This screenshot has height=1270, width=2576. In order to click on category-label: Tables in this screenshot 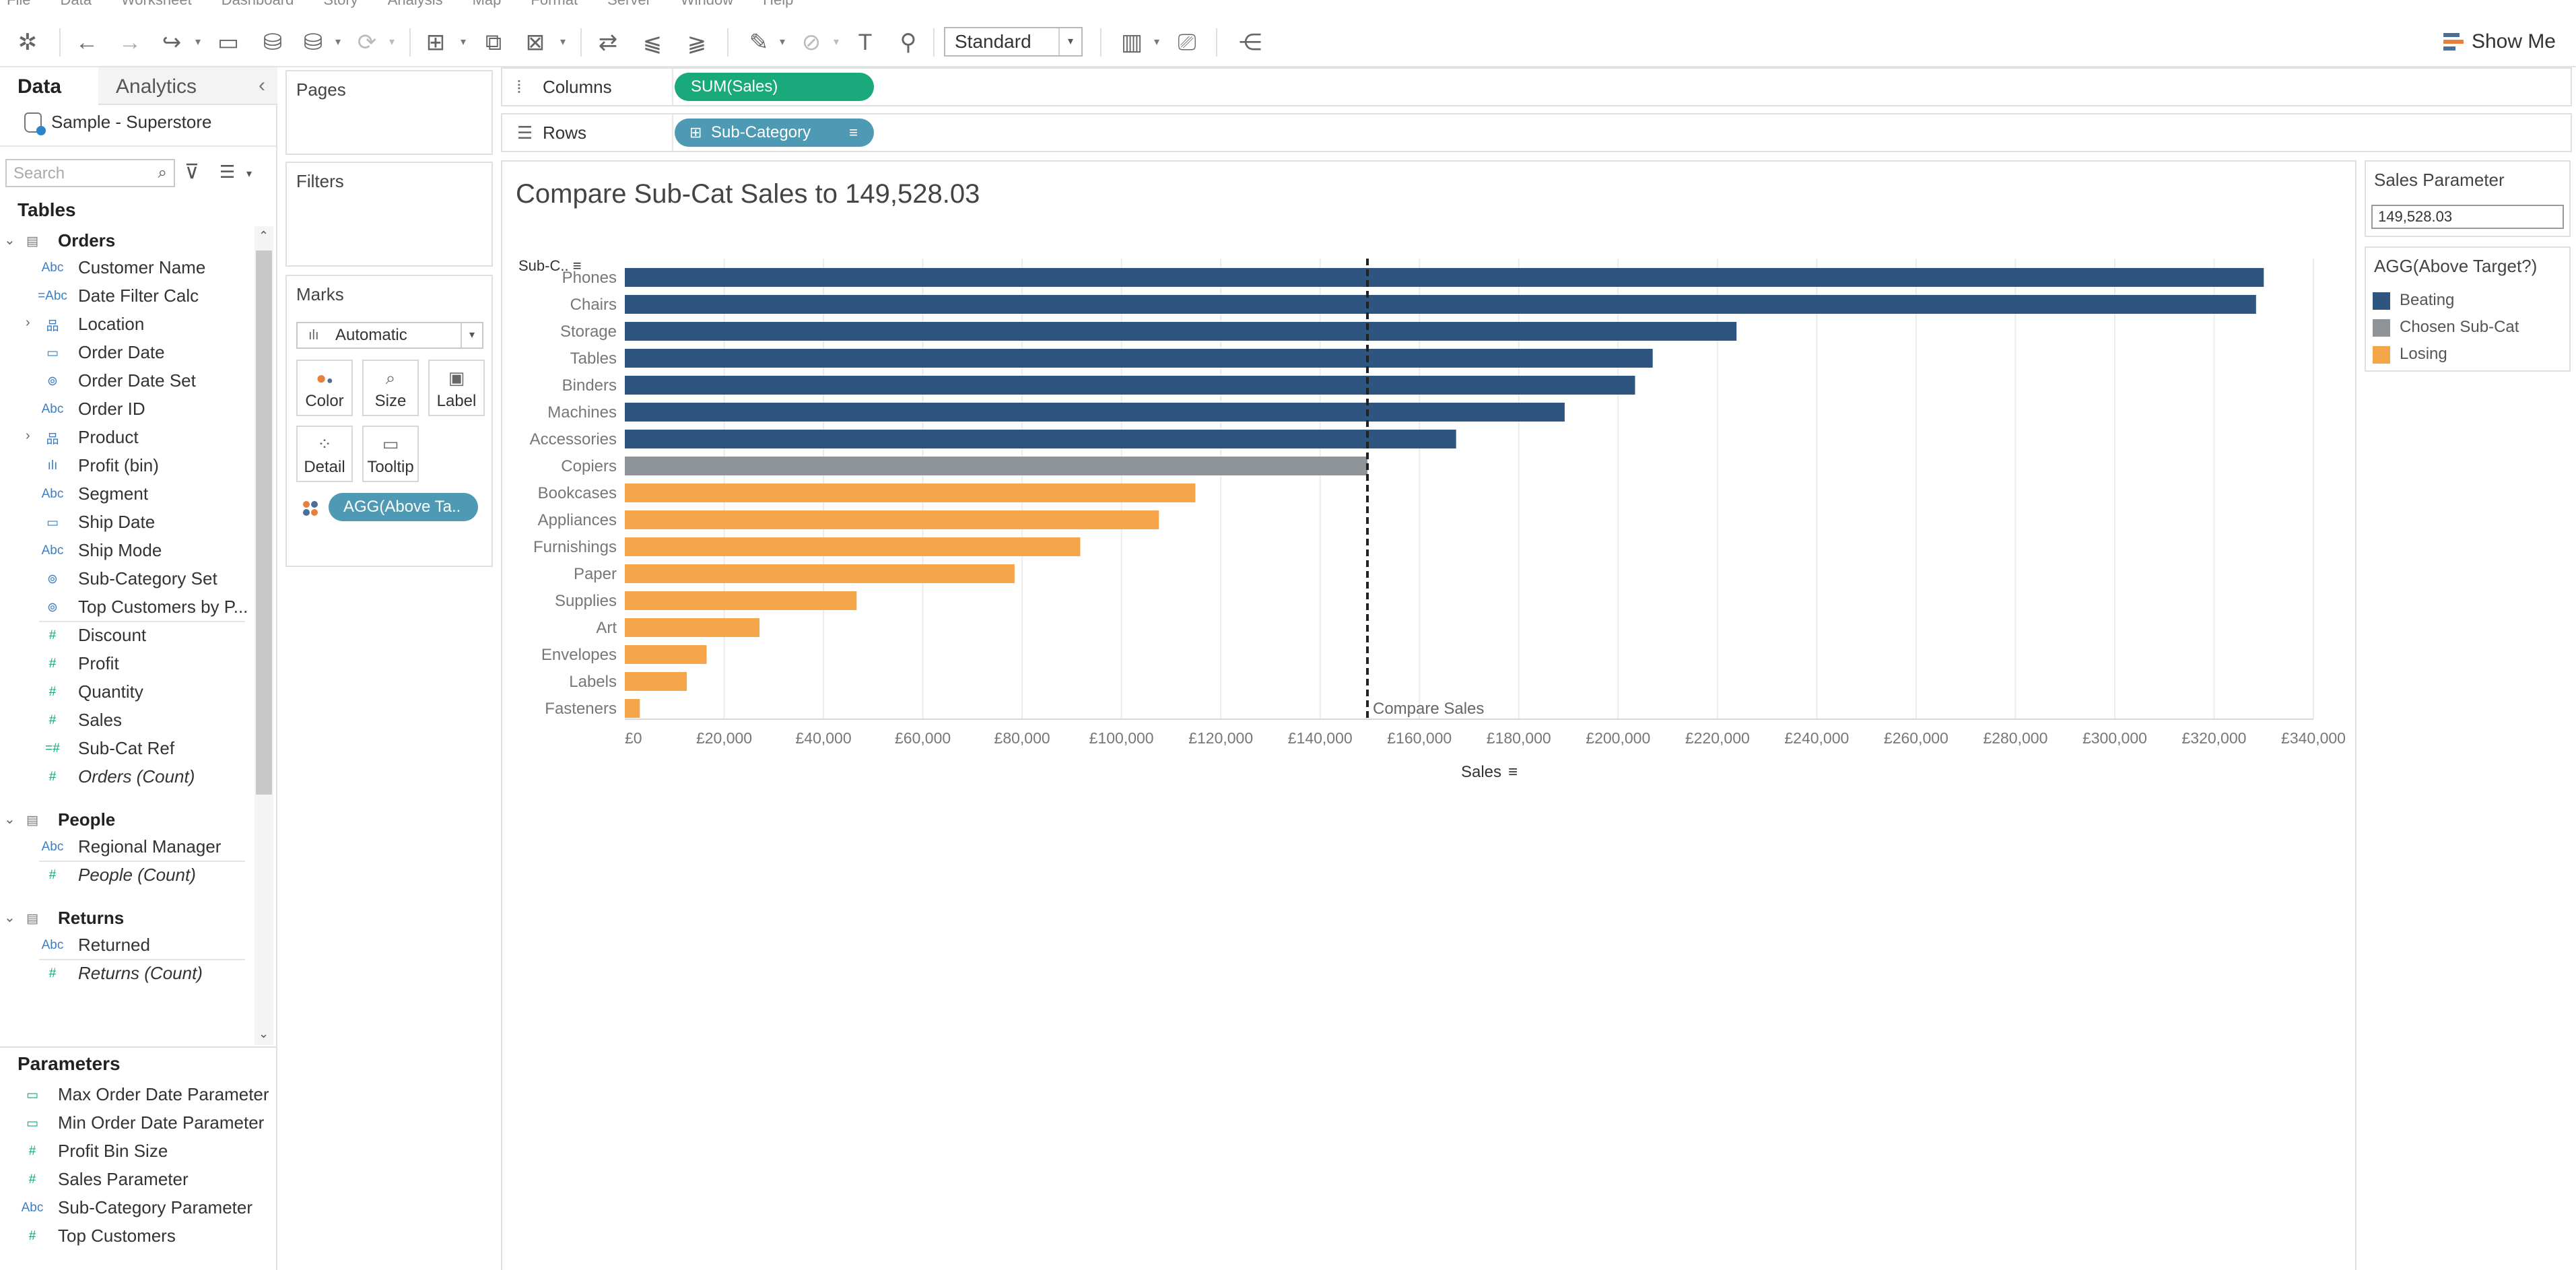, I will do `click(593, 358)`.